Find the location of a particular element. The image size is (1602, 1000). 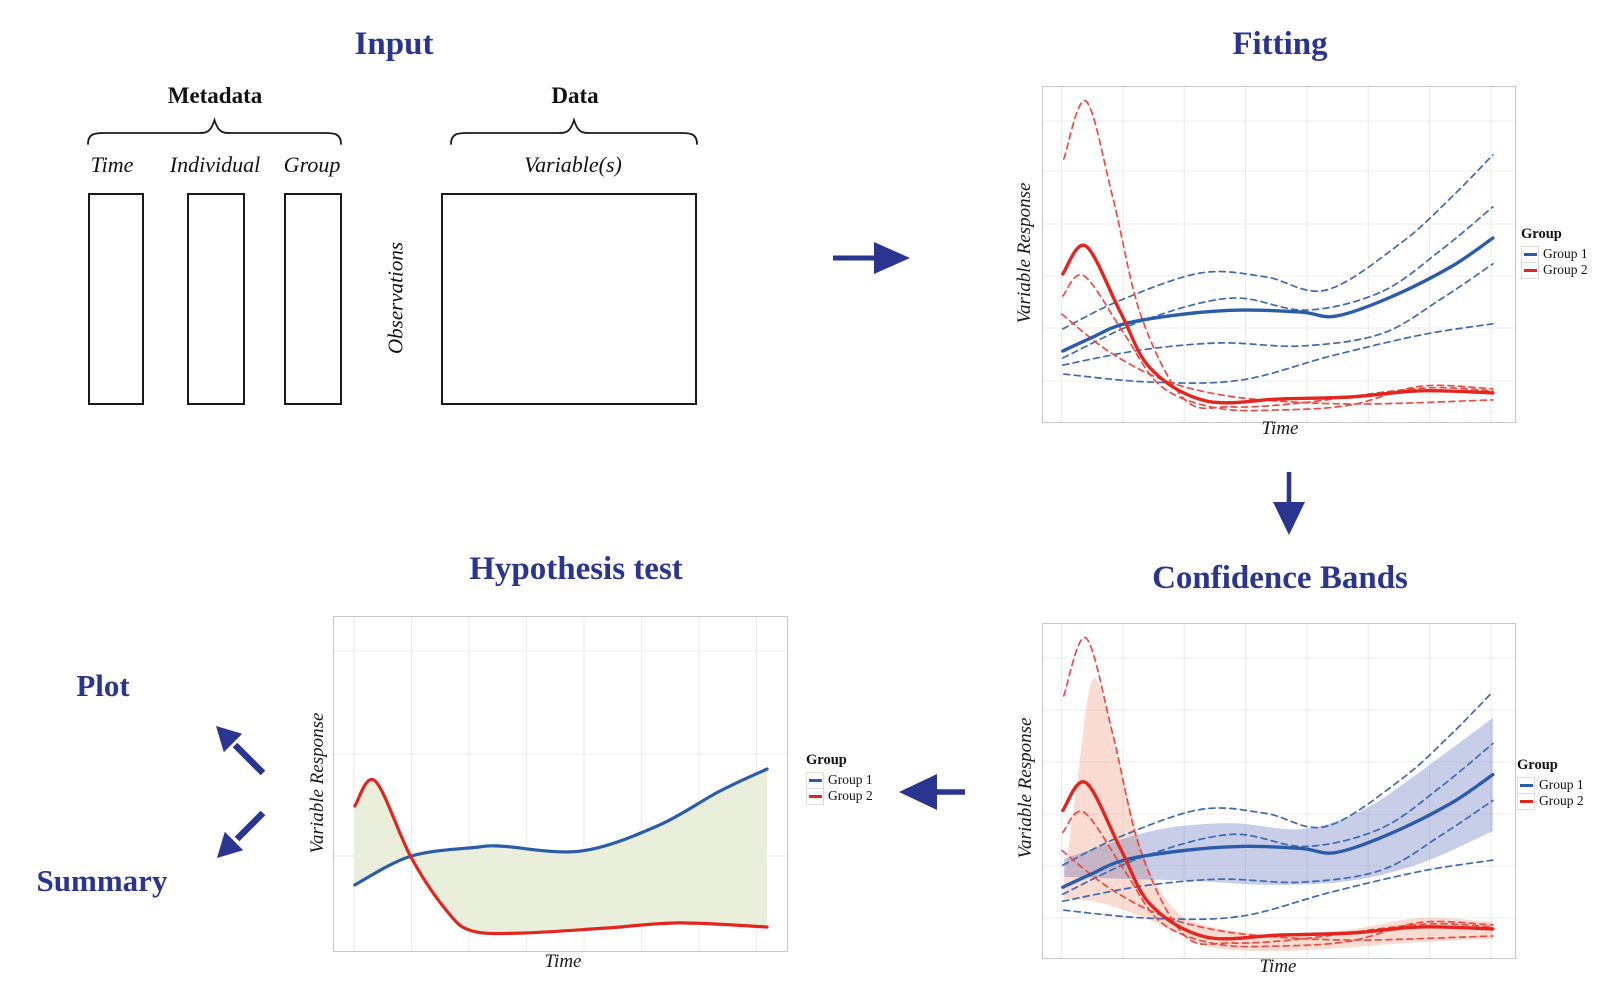

hypothesis-chart-panel is located at coordinates (560, 784).